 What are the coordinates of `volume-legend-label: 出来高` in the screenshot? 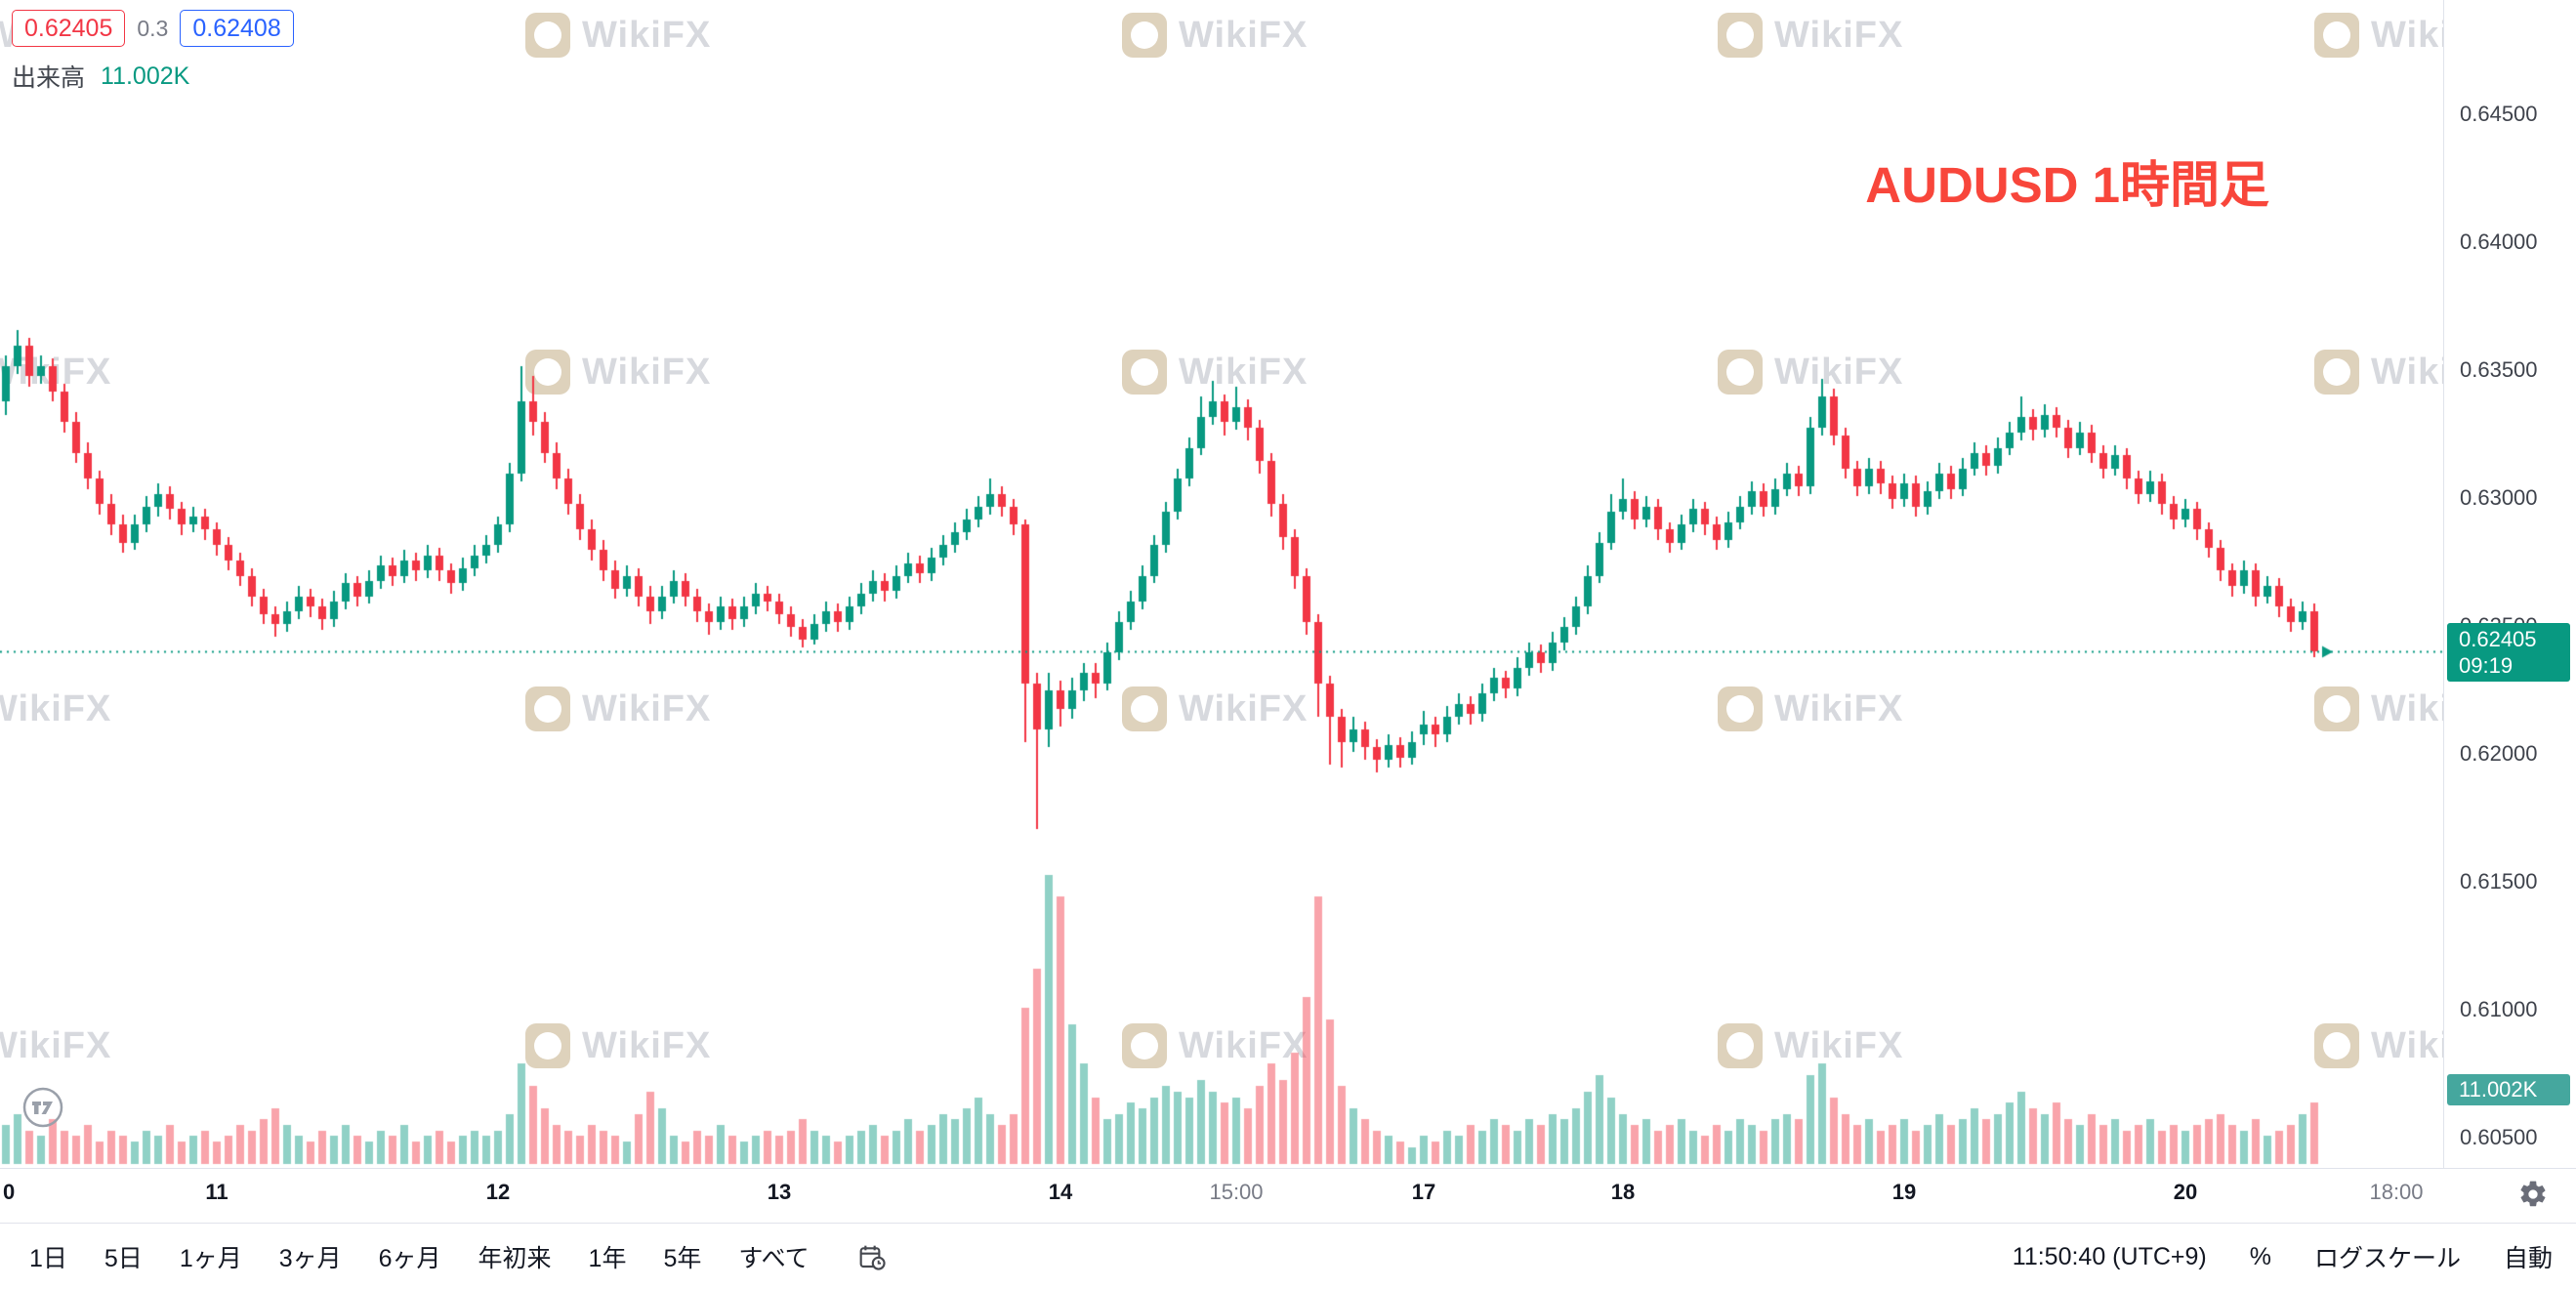 It's located at (49, 78).